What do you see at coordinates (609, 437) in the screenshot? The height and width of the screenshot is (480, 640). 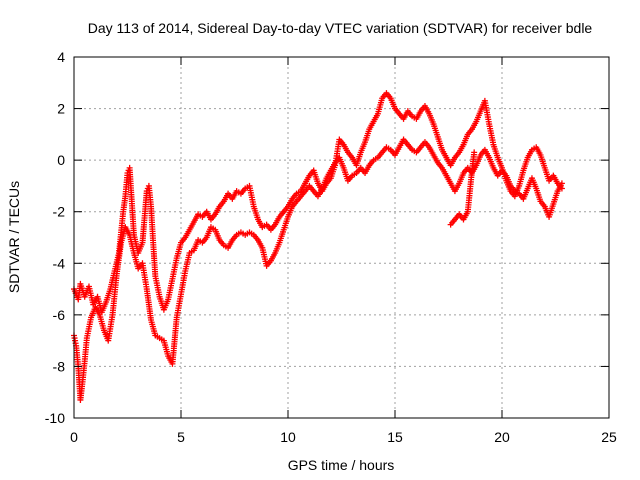 I see `x-tick-label: 25` at bounding box center [609, 437].